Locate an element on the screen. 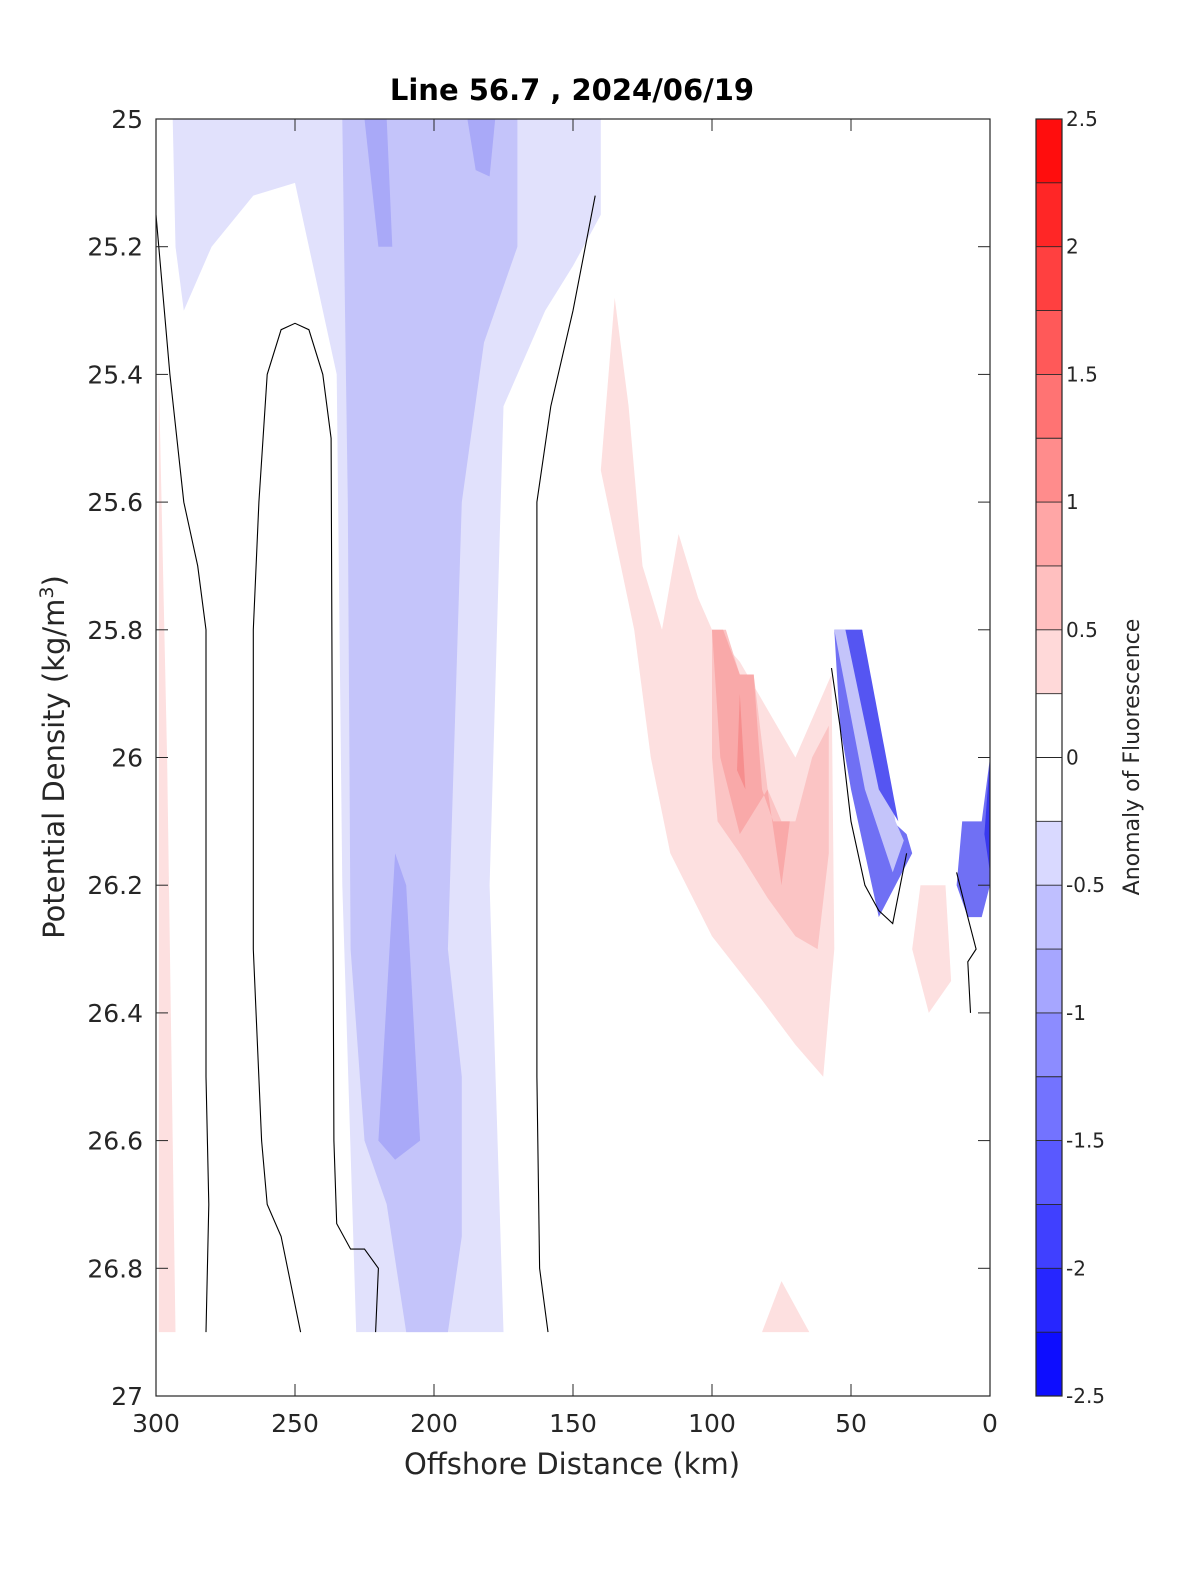 Image resolution: width=1200 pixels, height=1575 pixels. y-axis-label-main: Potential Density (kg/m is located at coordinates (54, 769).